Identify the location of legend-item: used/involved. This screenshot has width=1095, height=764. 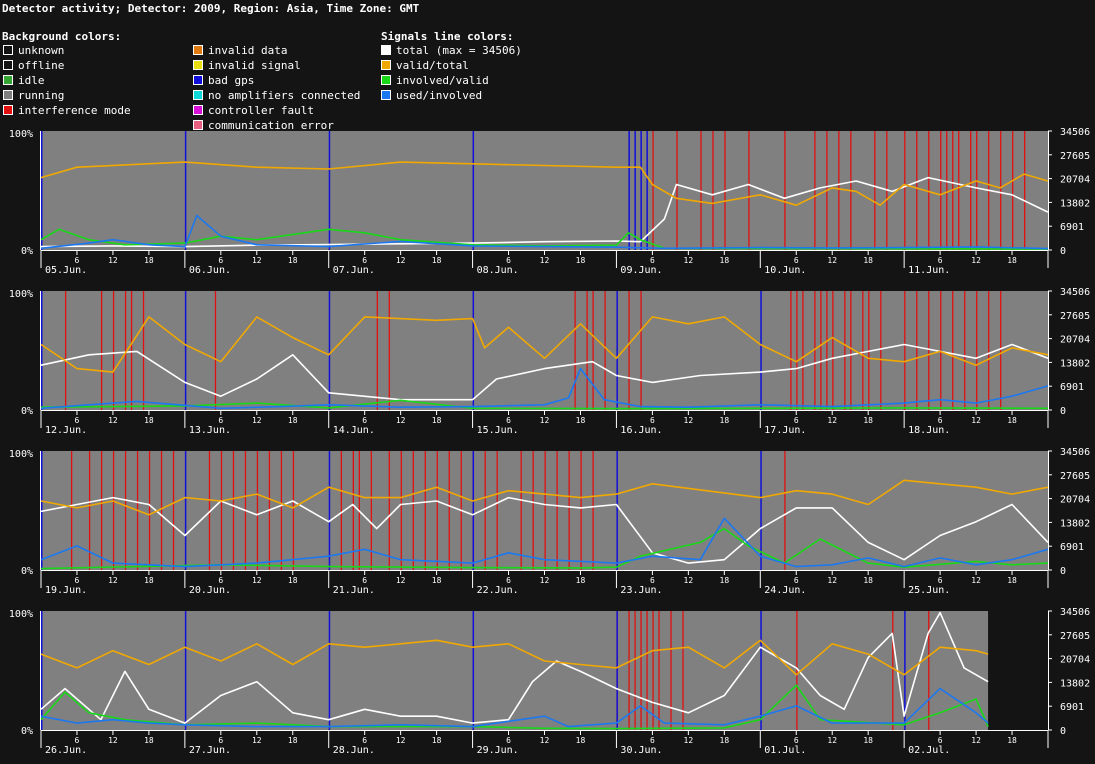
(431, 96).